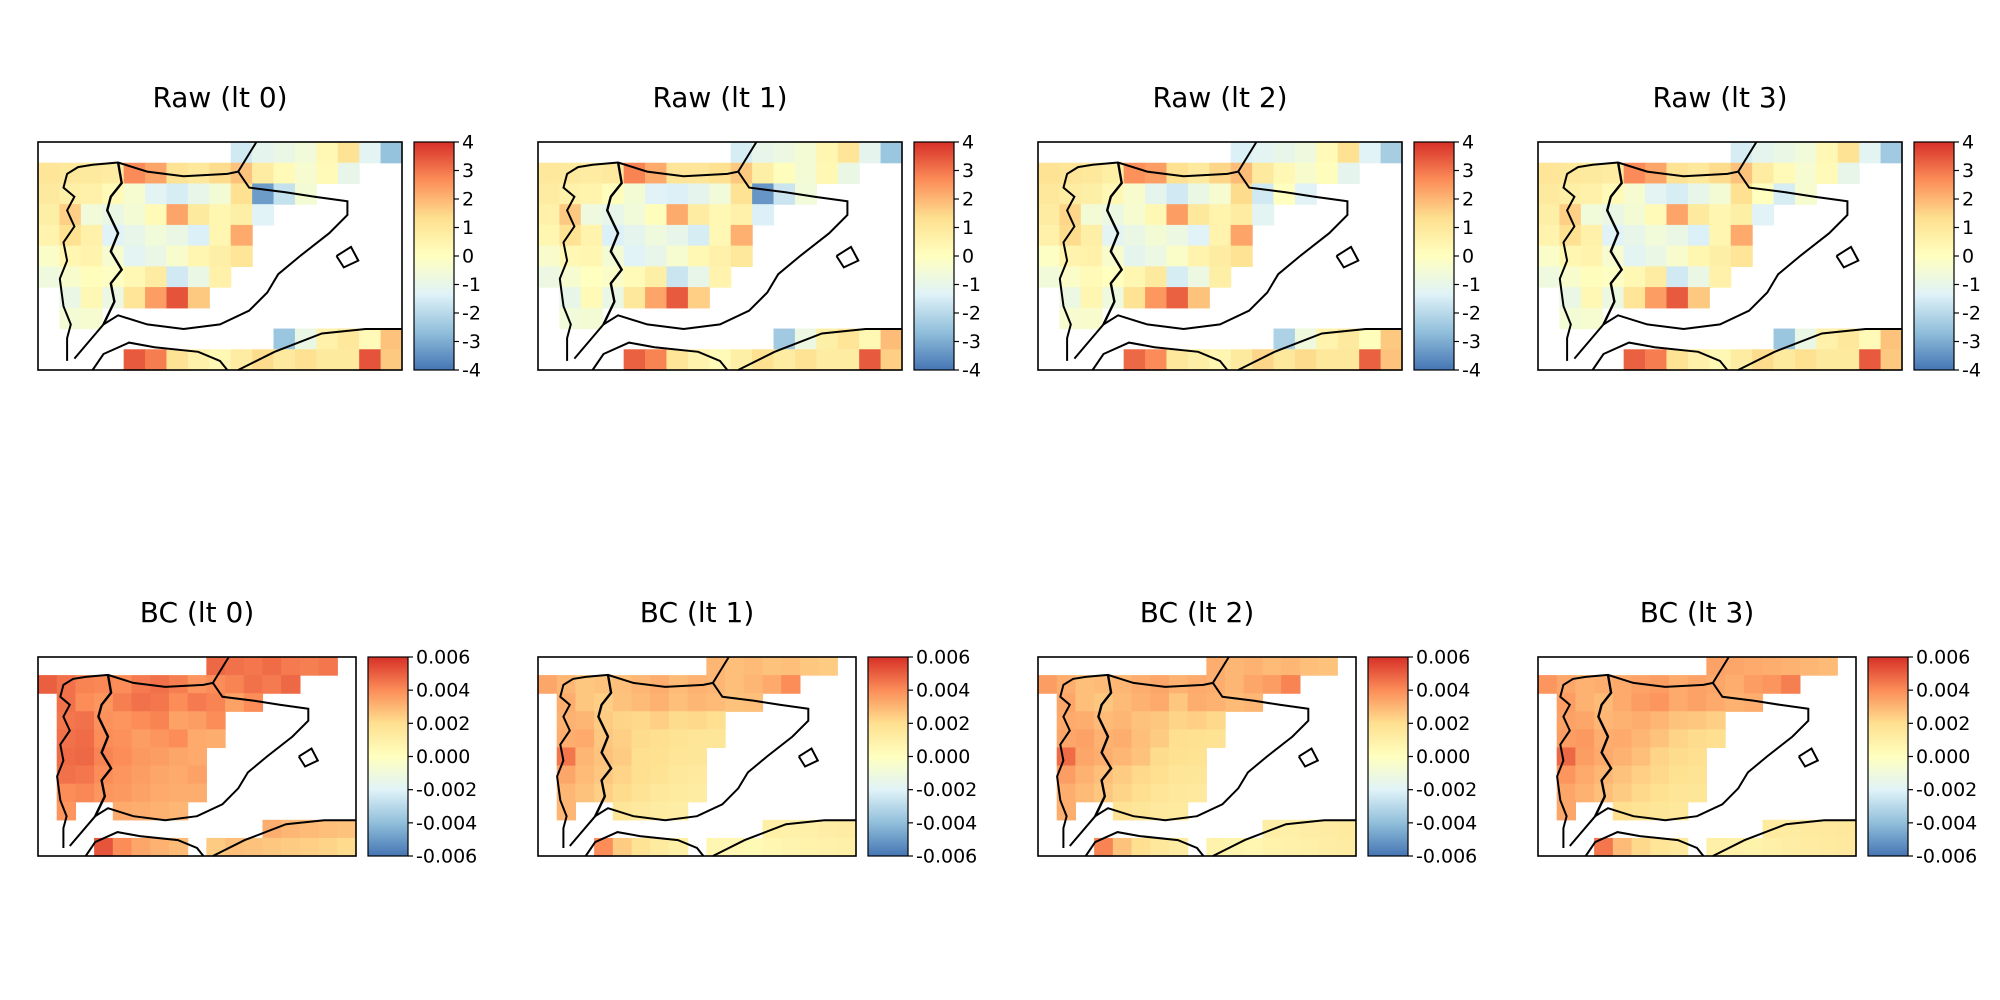  What do you see at coordinates (468, 200) in the screenshot?
I see `colorbar-tick-label: 2` at bounding box center [468, 200].